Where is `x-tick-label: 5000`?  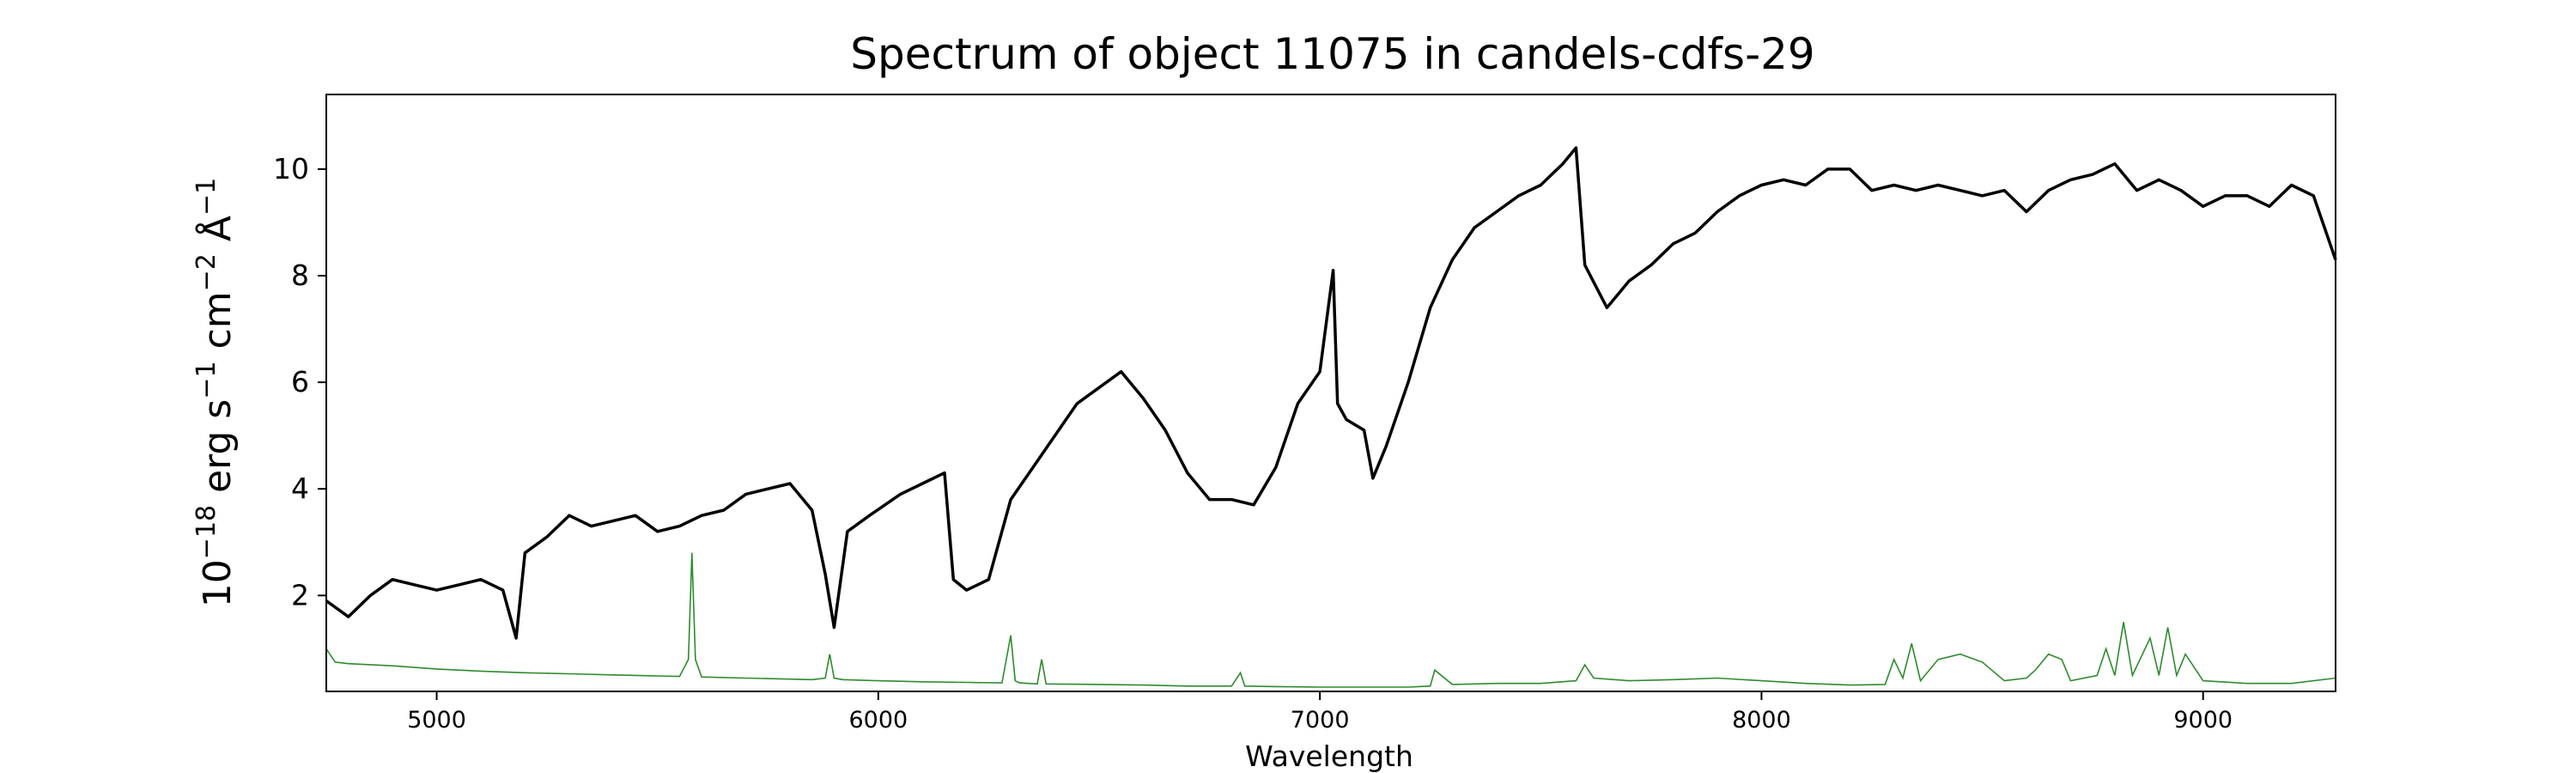
x-tick-label: 5000 is located at coordinates (436, 720).